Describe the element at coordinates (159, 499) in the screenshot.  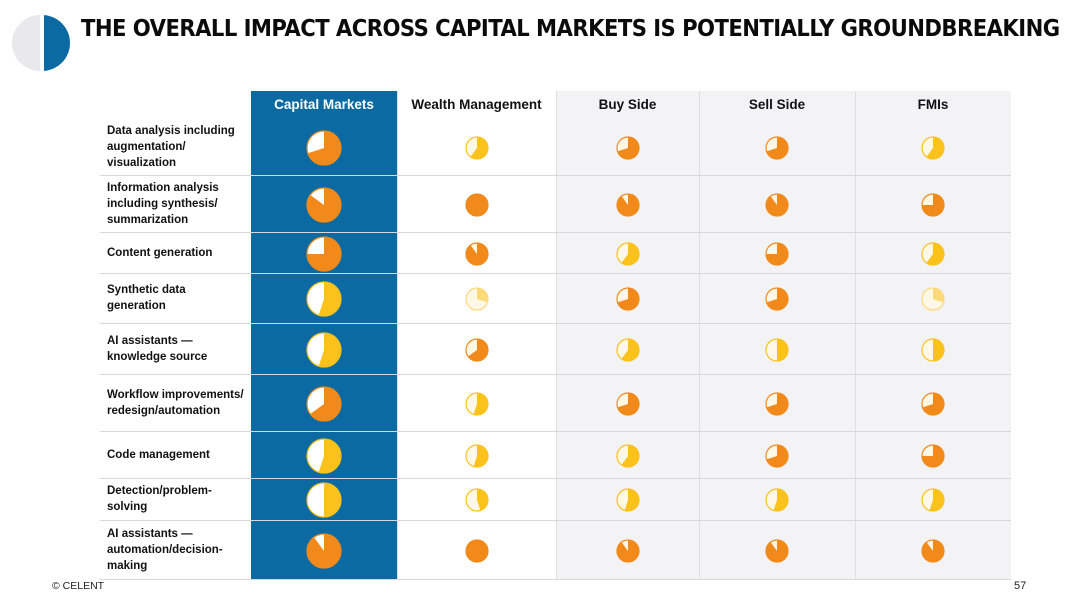
I see `row-label: Detection/problem-solving` at that location.